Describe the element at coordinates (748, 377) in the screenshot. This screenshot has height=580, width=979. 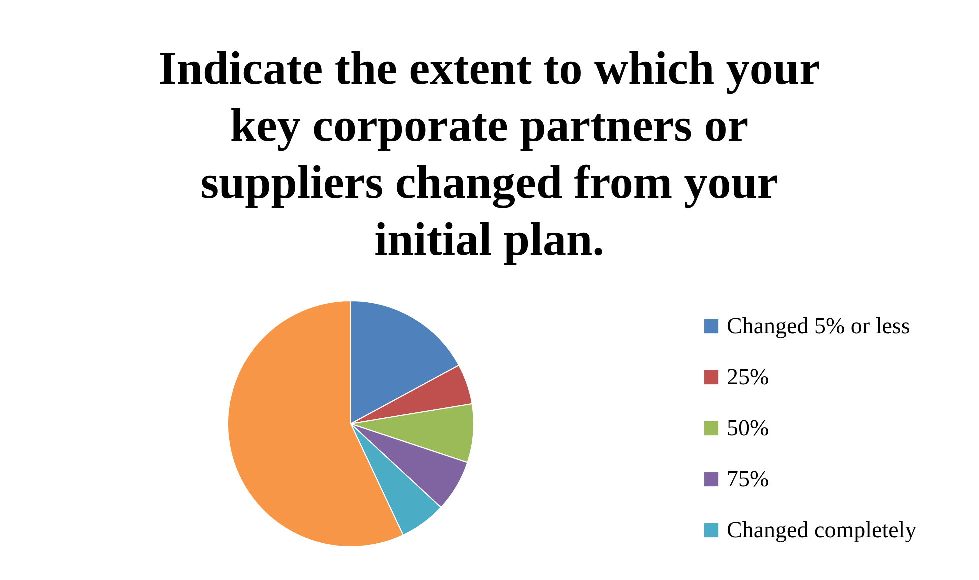
I see `legend-label: 25%` at that location.